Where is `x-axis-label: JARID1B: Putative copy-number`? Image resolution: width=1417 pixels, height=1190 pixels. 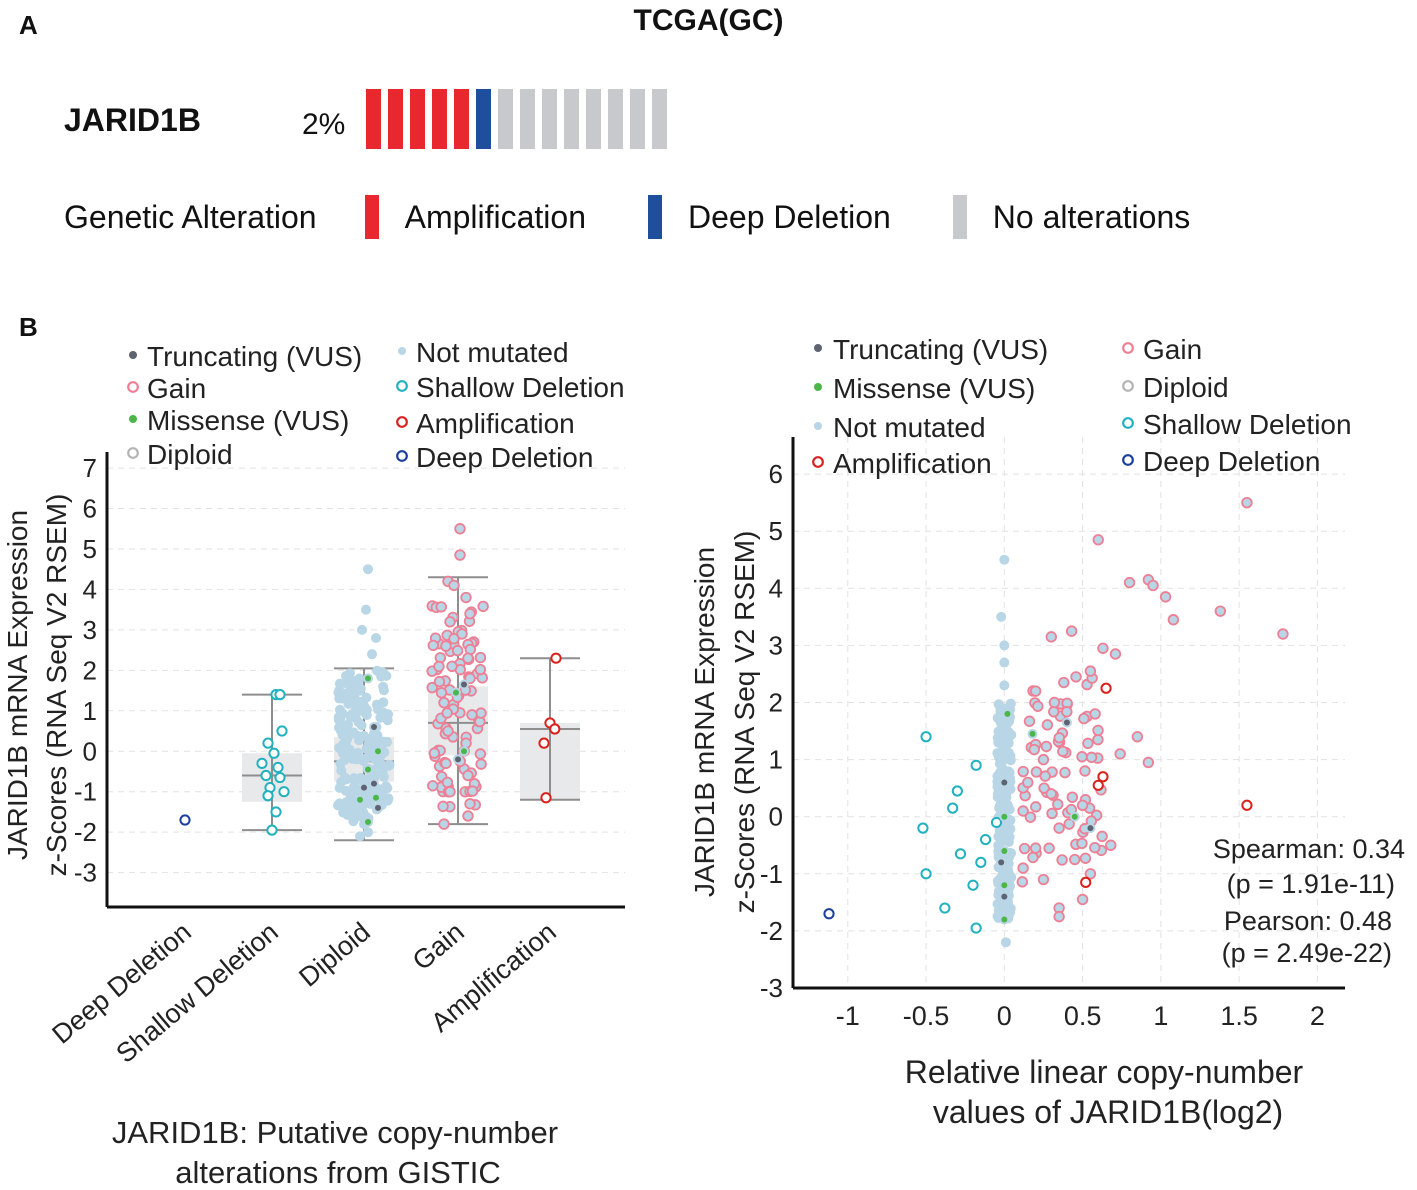
x-axis-label: JARID1B: Putative copy-number is located at coordinates (335, 1132).